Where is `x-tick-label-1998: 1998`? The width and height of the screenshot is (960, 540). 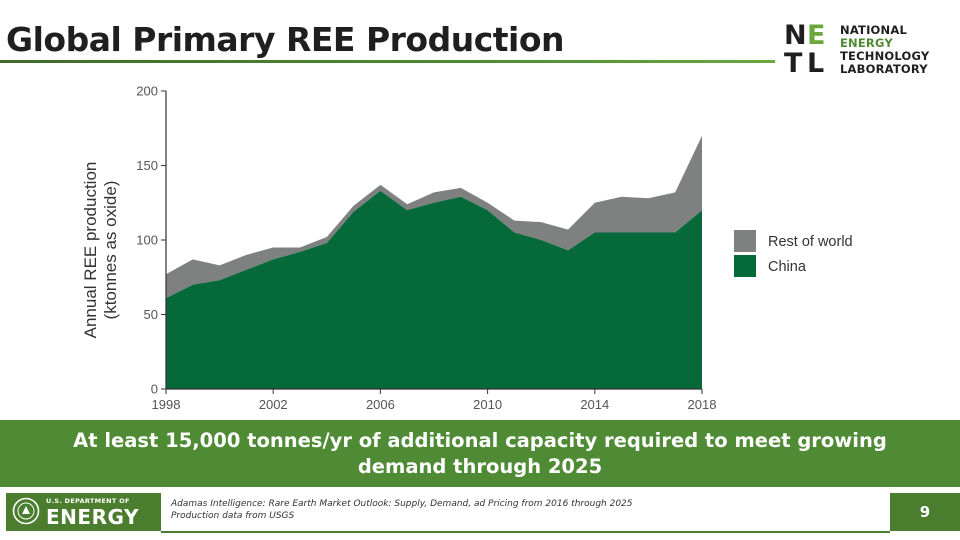 x-tick-label-1998: 1998 is located at coordinates (166, 404).